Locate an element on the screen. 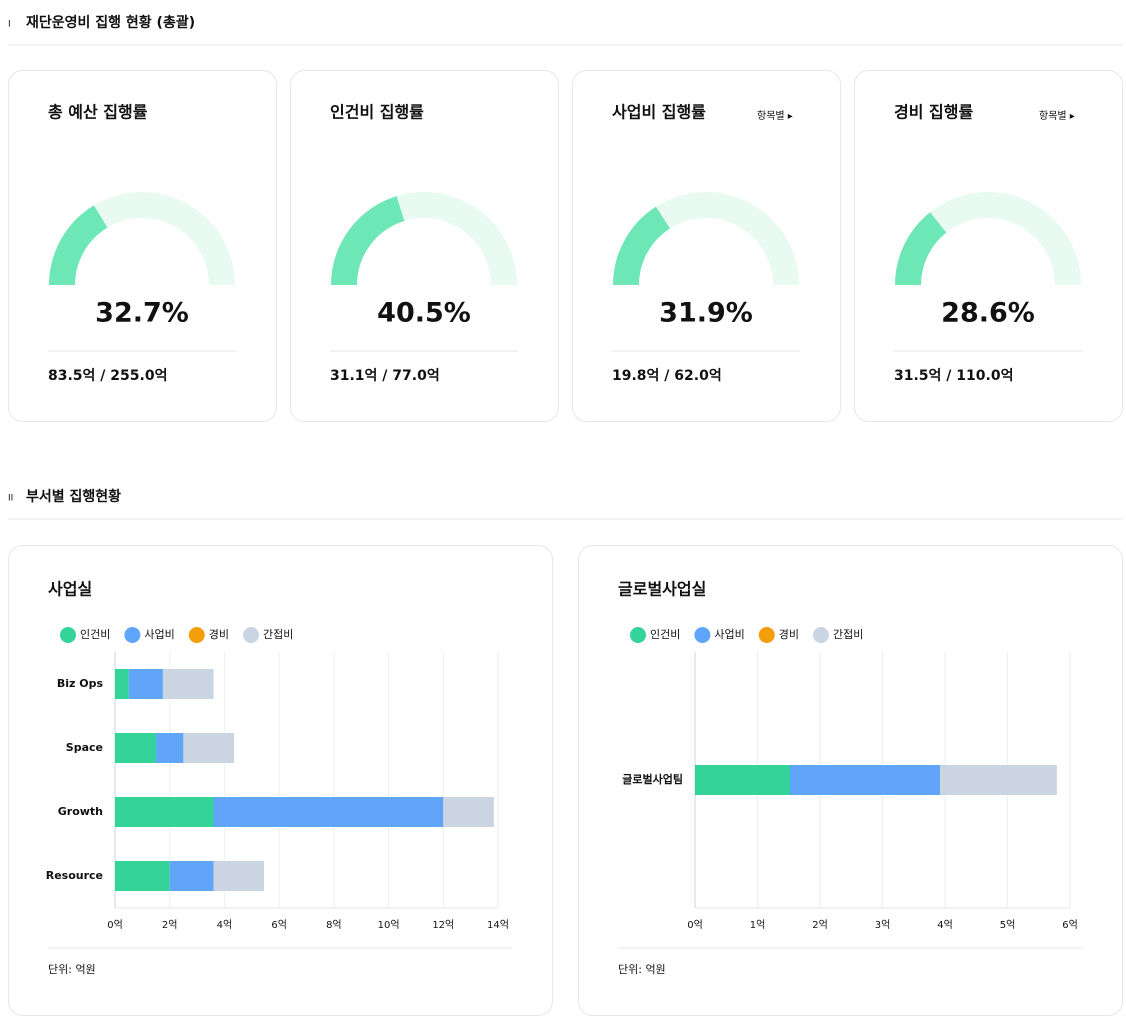 The height and width of the screenshot is (1018, 1126). x-tick-label: 12억 is located at coordinates (443, 925).